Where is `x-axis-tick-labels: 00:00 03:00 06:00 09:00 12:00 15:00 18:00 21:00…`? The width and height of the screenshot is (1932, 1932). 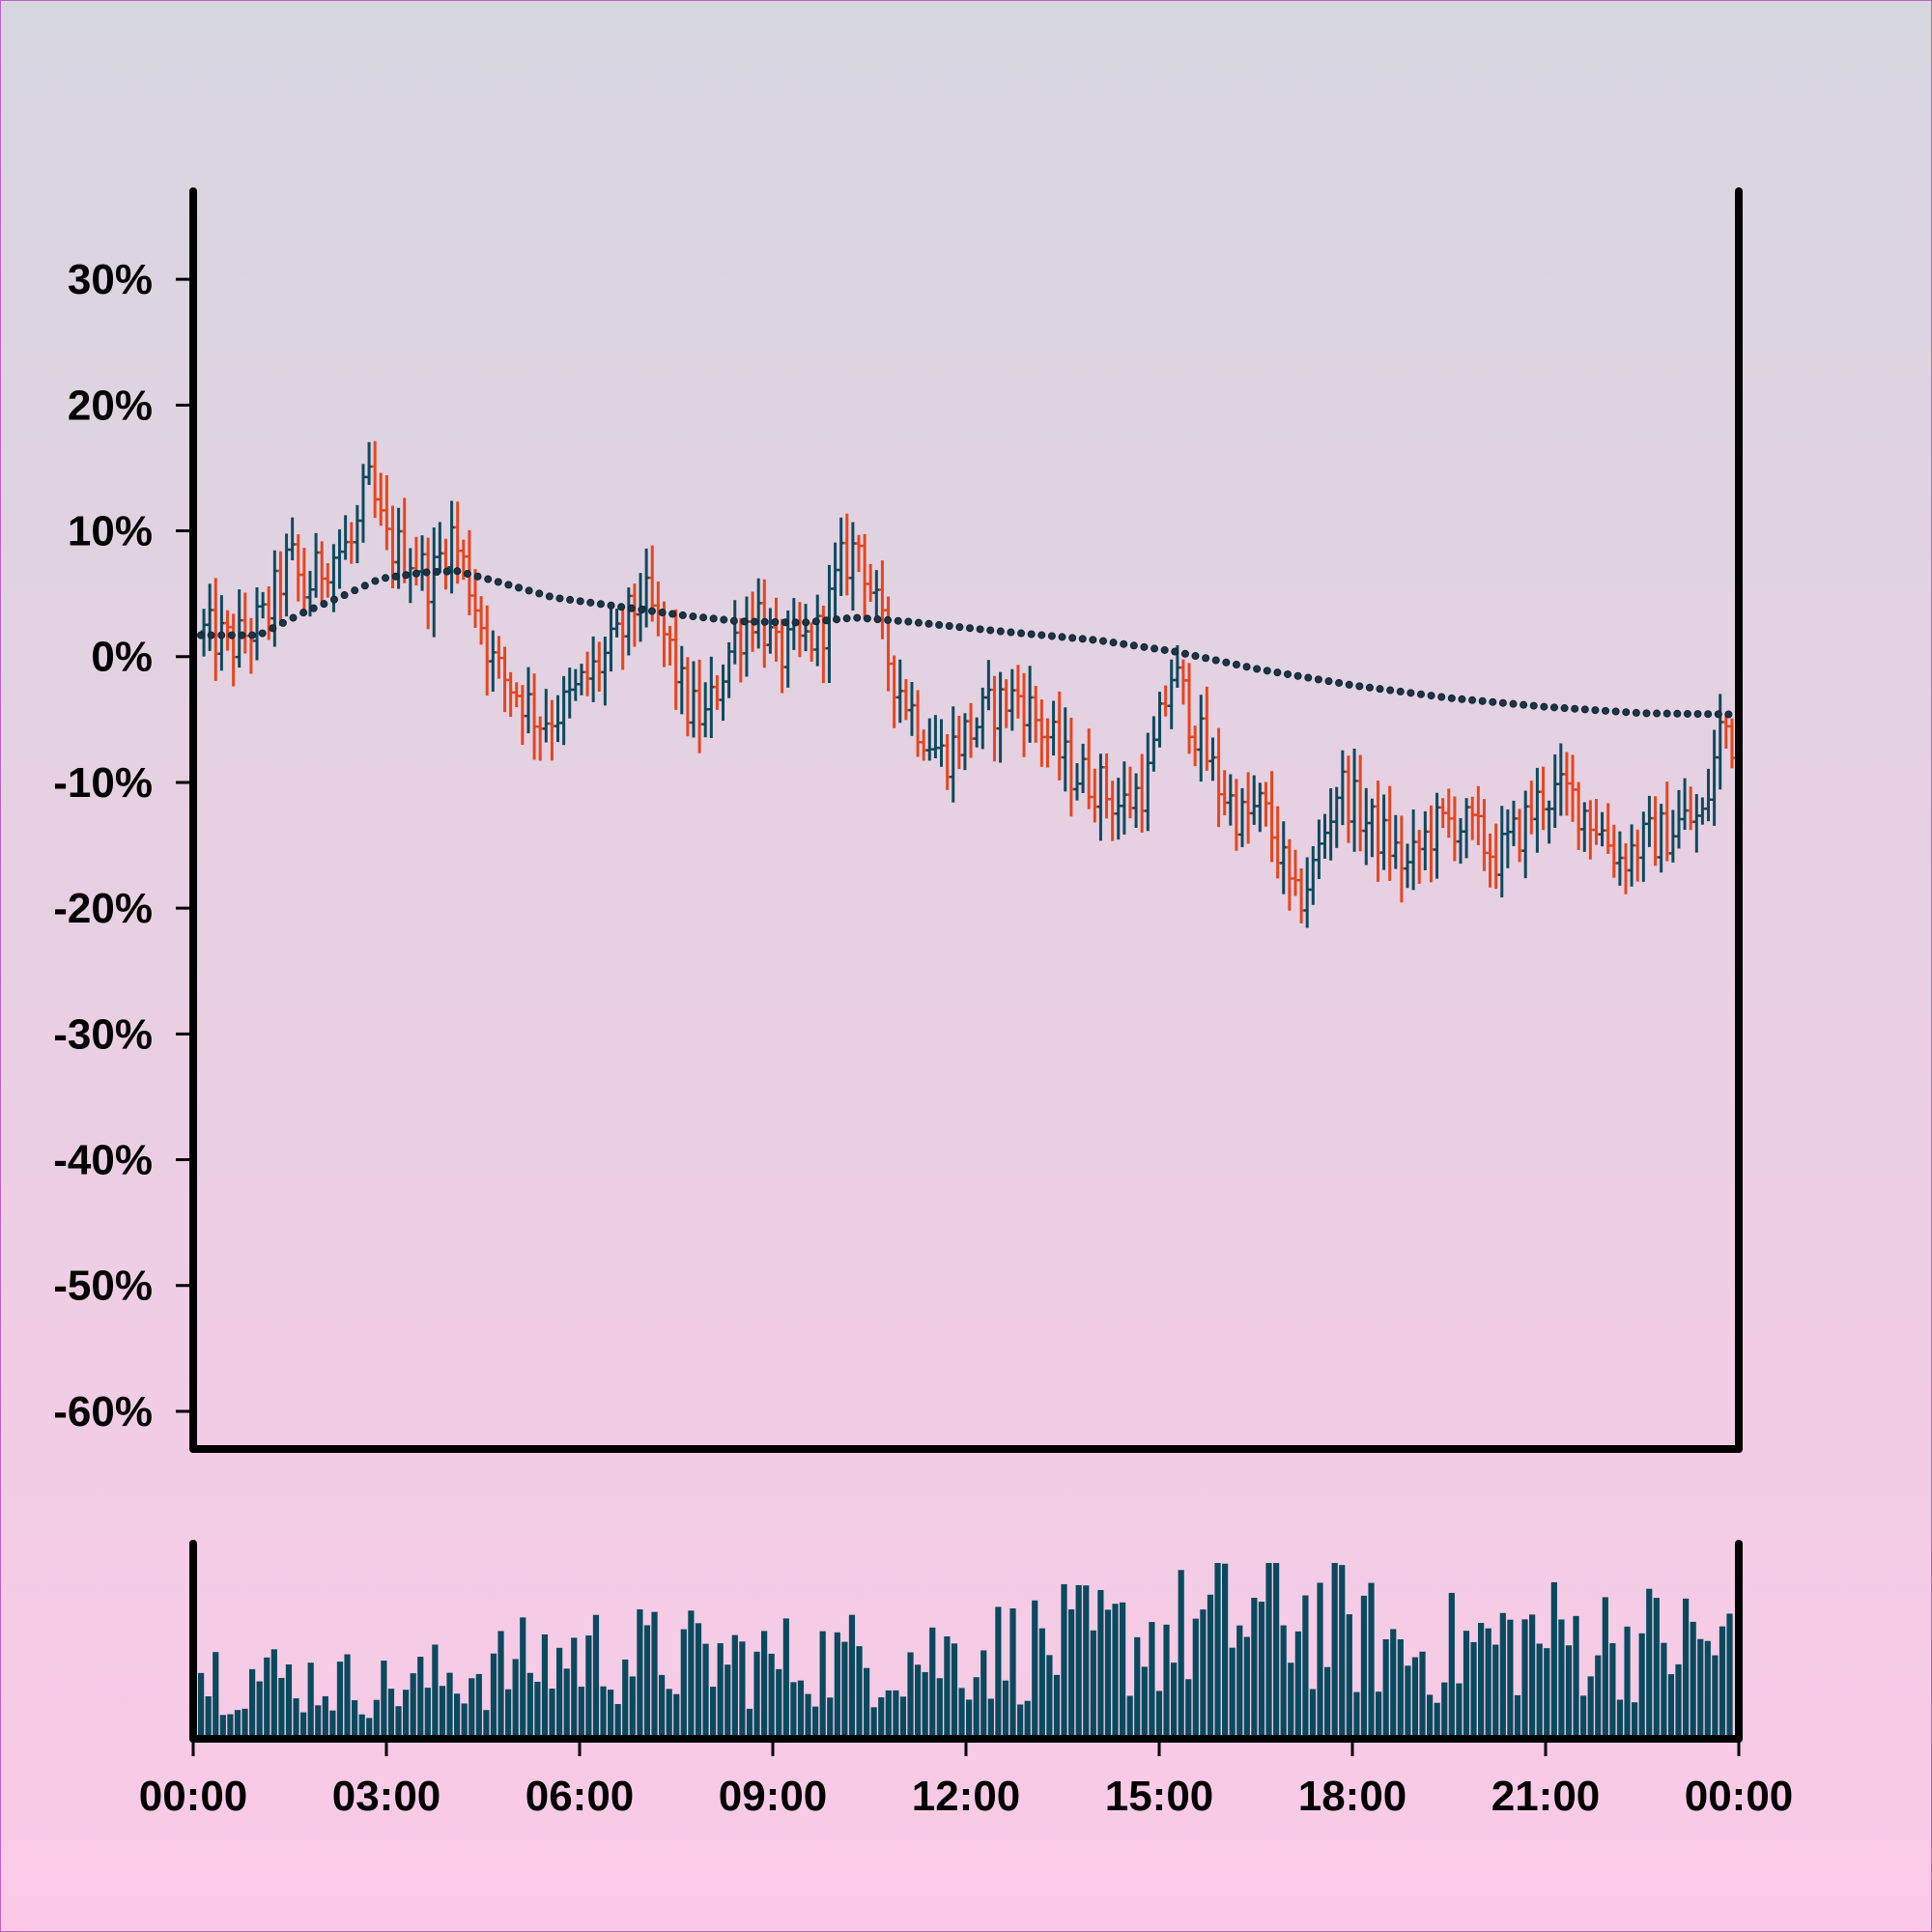
x-axis-tick-labels: 00:00 03:00 06:00 09:00 12:00 15:00 18:00 21:00… is located at coordinates (966, 1796).